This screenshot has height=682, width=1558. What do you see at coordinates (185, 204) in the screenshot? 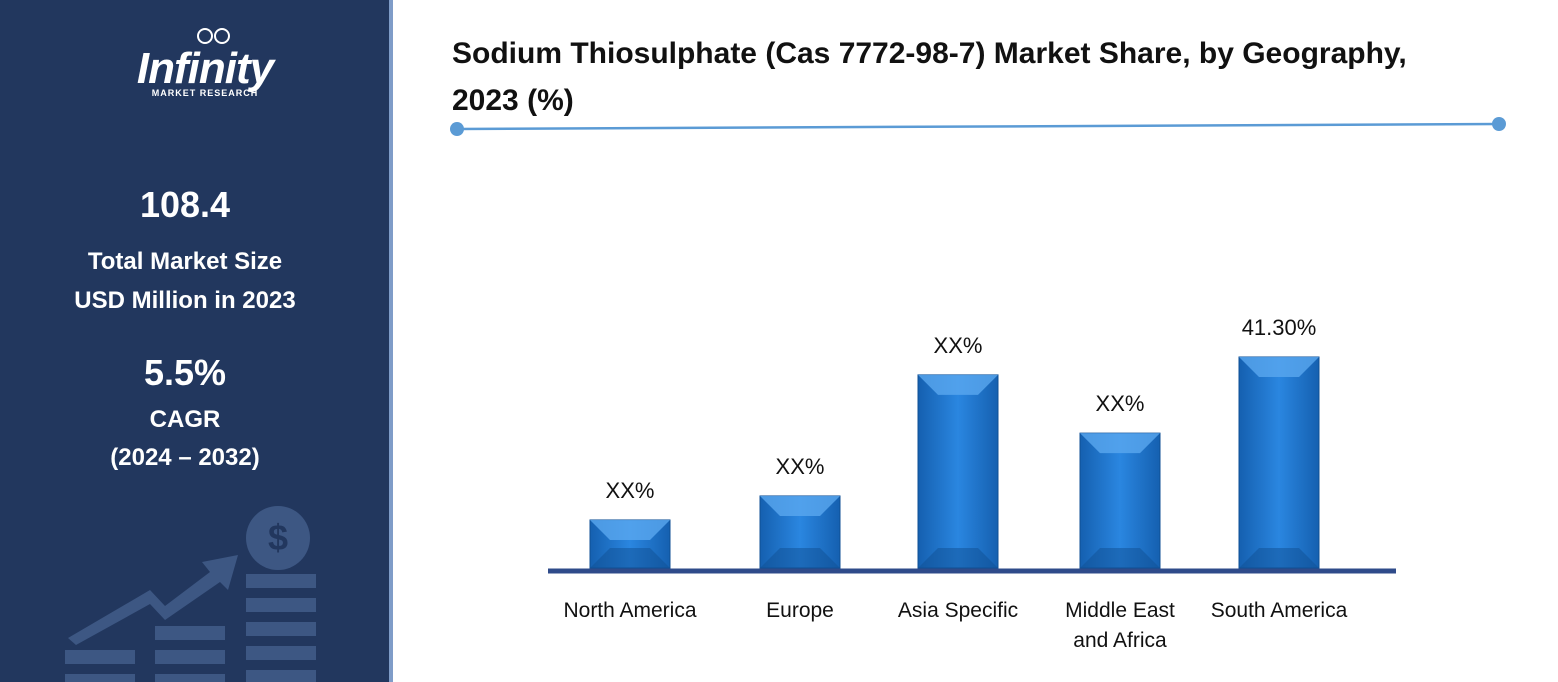
I see `market-size: 108.4` at bounding box center [185, 204].